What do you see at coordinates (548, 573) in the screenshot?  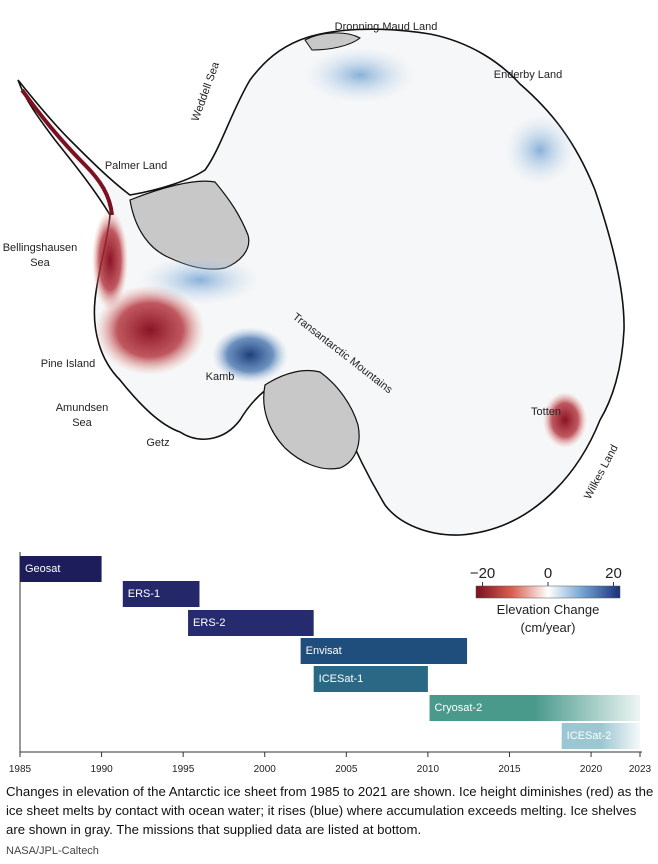 I see `colorbar-tick-label: 0` at bounding box center [548, 573].